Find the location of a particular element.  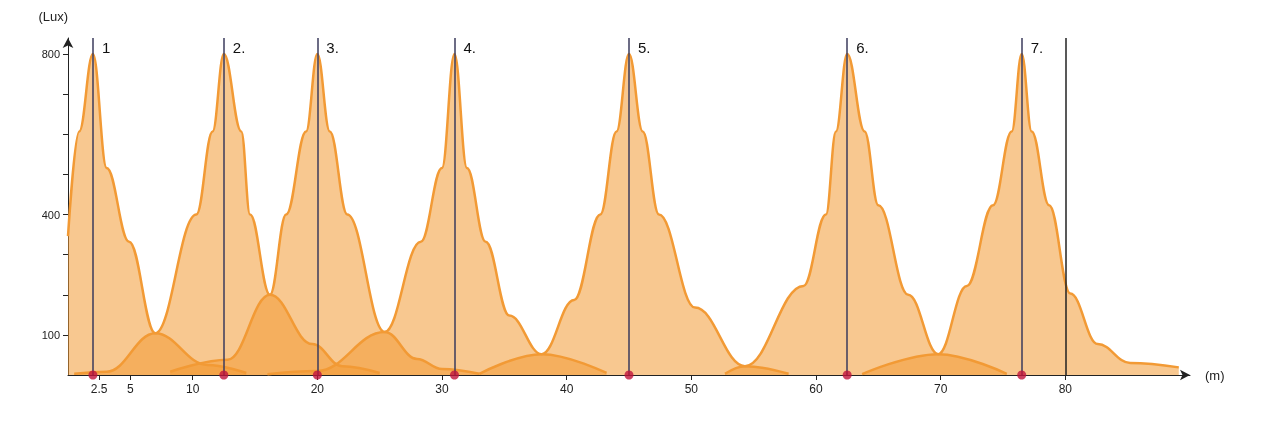

x-tick-label: 10 is located at coordinates (192, 389).